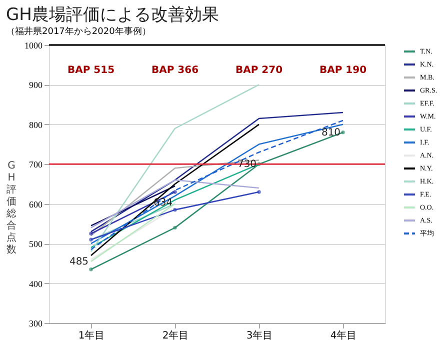 The width and height of the screenshot is (444, 346). What do you see at coordinates (331, 132) in the screenshot?
I see `annotation: 810` at bounding box center [331, 132].